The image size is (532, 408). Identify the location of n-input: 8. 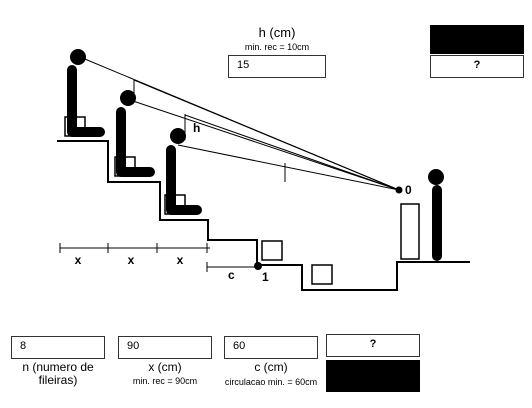
(58, 347).